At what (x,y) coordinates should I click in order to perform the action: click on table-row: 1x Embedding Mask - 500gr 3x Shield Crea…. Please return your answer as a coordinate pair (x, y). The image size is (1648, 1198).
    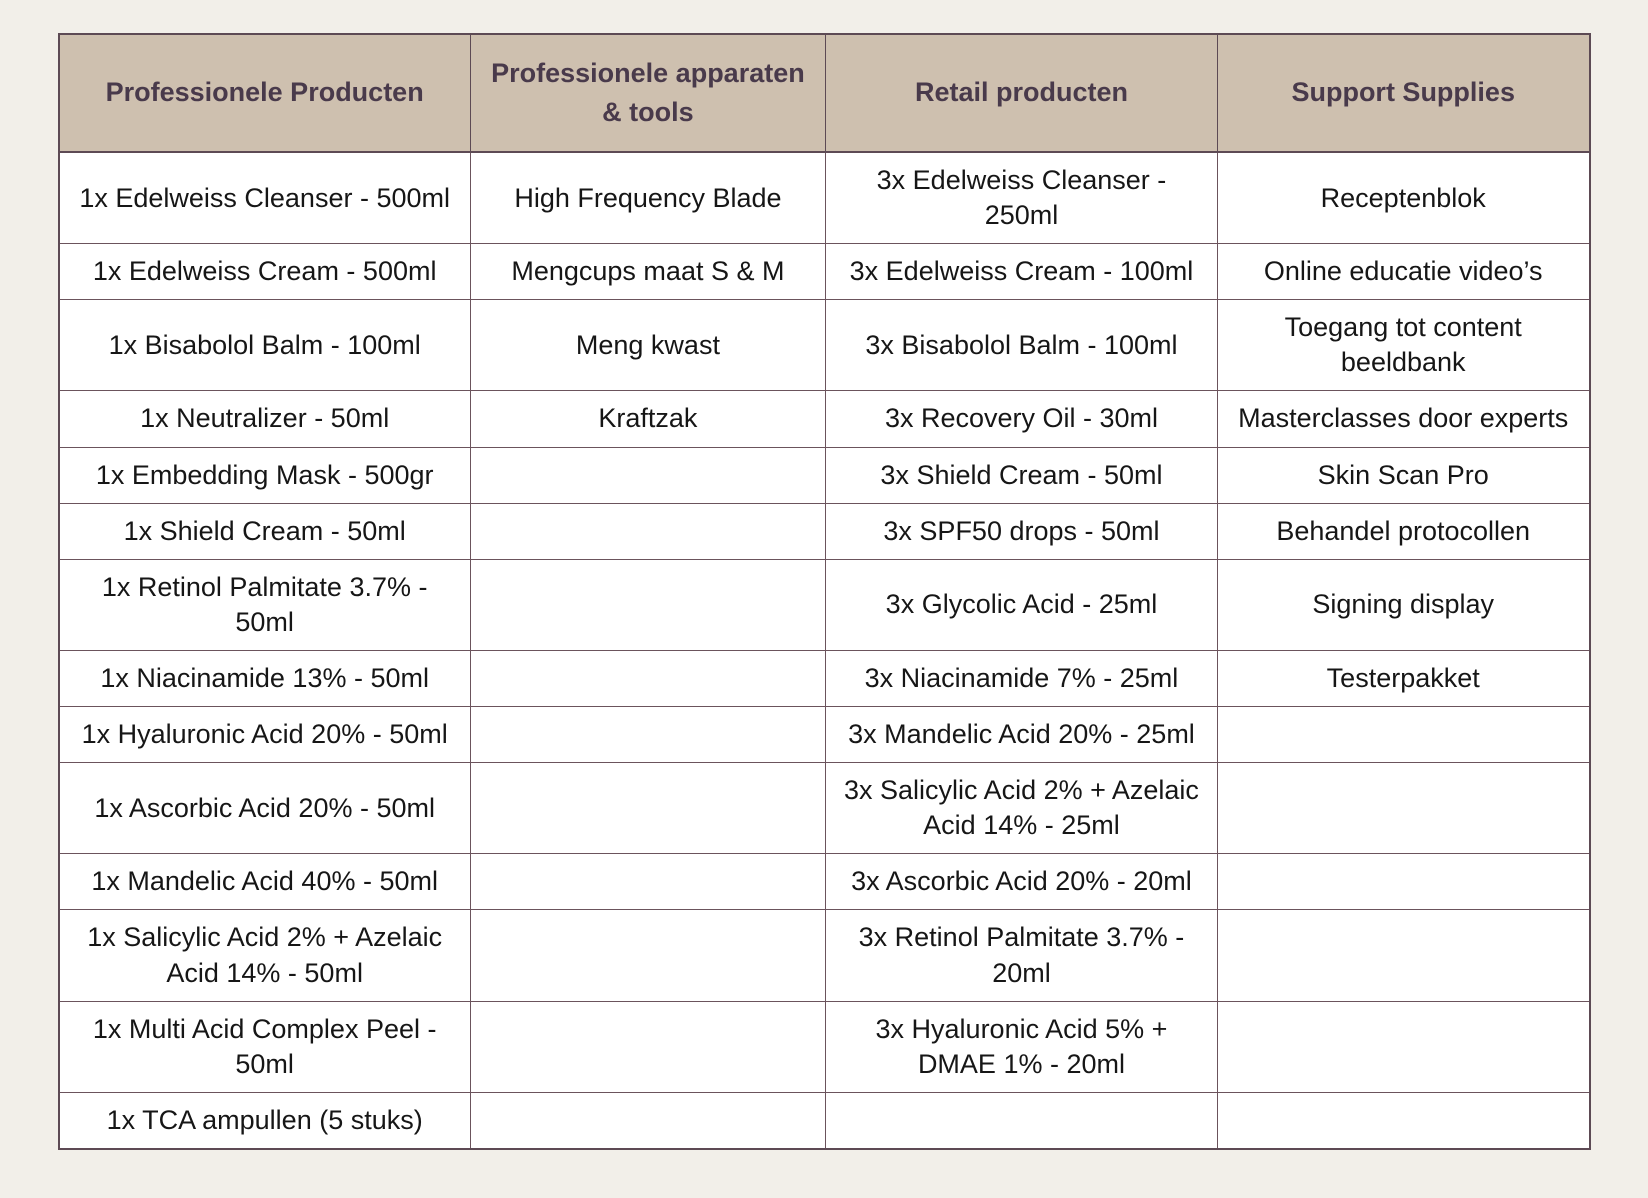
    Looking at the image, I should click on (824, 475).